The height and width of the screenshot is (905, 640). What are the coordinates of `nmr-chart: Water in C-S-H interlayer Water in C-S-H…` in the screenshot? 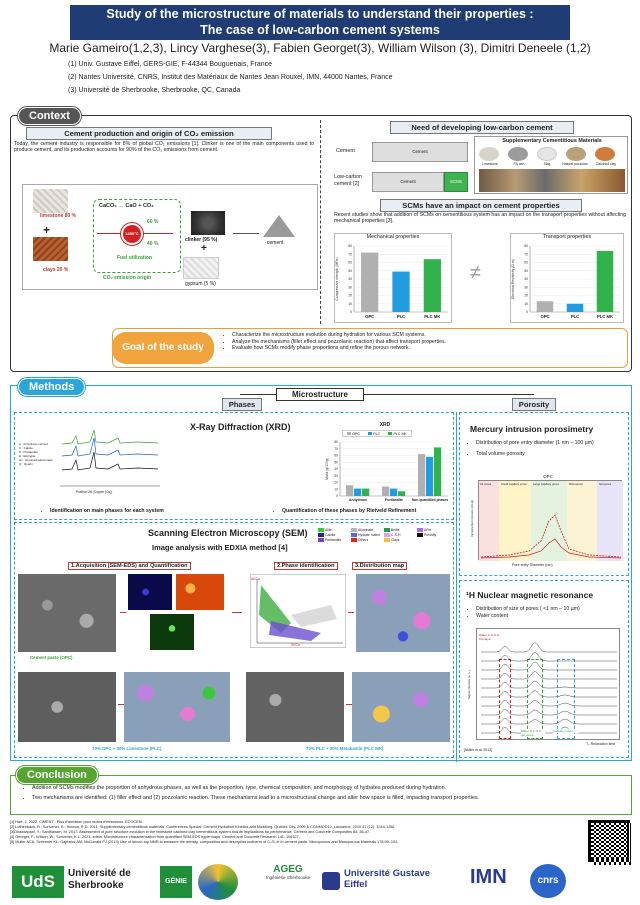 It's located at (548, 684).